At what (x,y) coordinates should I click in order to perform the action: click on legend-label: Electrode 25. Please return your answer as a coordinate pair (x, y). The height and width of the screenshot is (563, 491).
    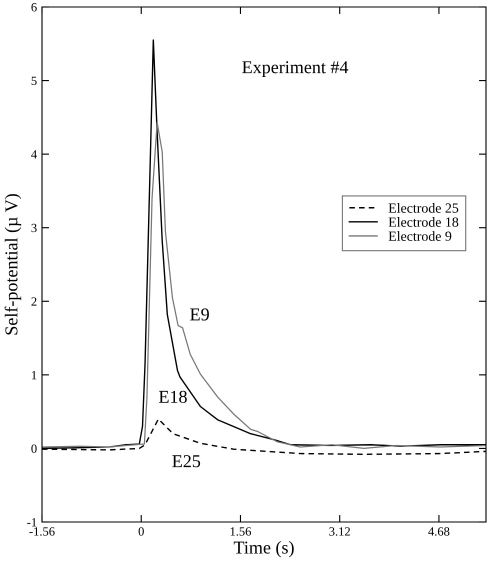
    Looking at the image, I should click on (423, 207).